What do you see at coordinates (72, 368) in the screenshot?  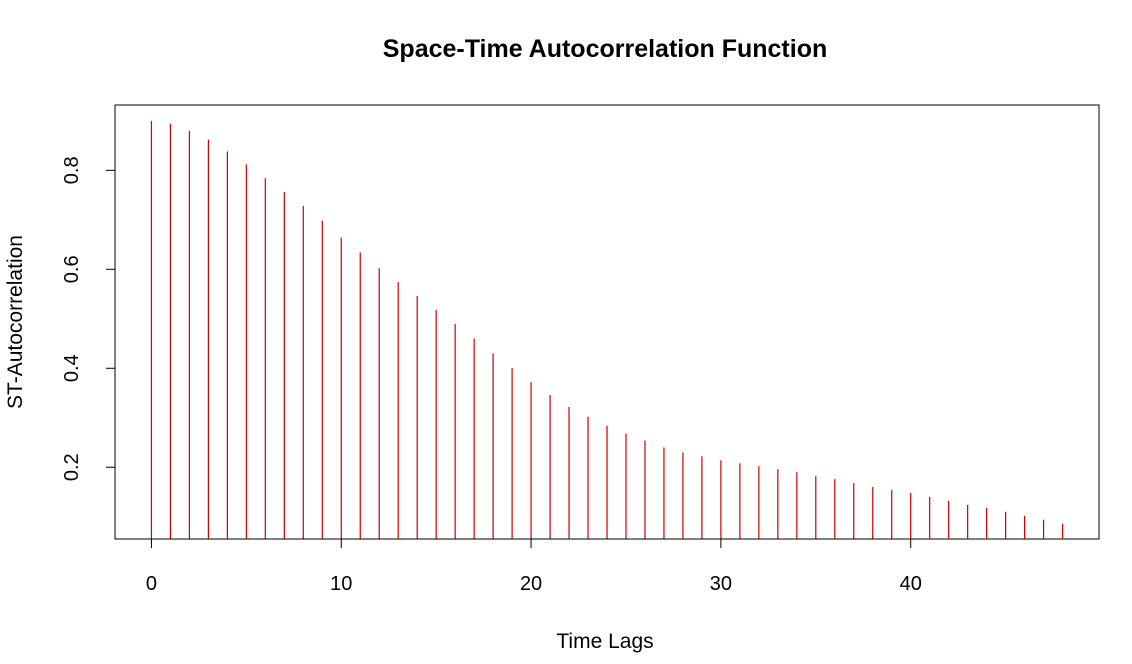 I see `y-tick-label: 0.4` at bounding box center [72, 368].